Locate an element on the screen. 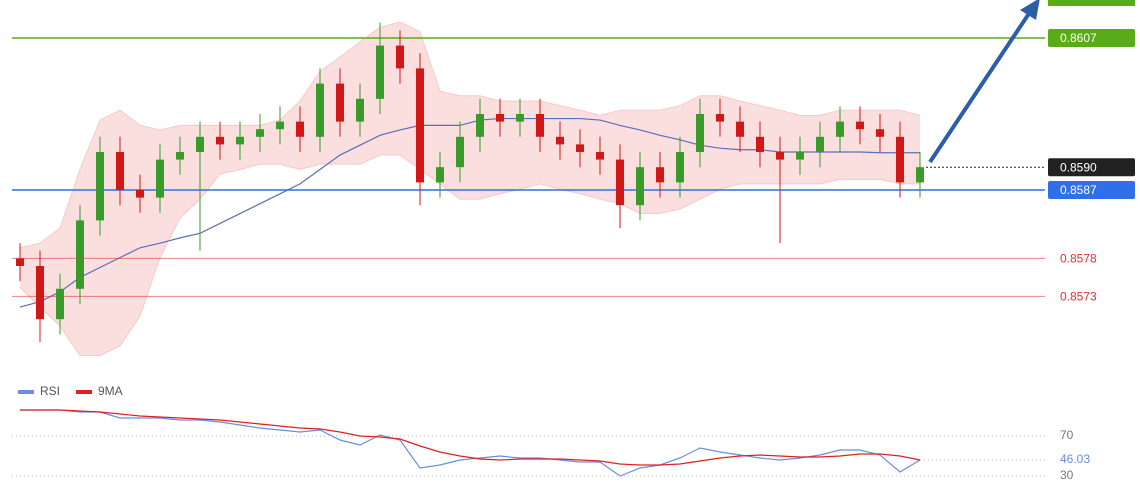 Image resolution: width=1140 pixels, height=500 pixels. y-tick-label: 70 is located at coordinates (1067, 435).